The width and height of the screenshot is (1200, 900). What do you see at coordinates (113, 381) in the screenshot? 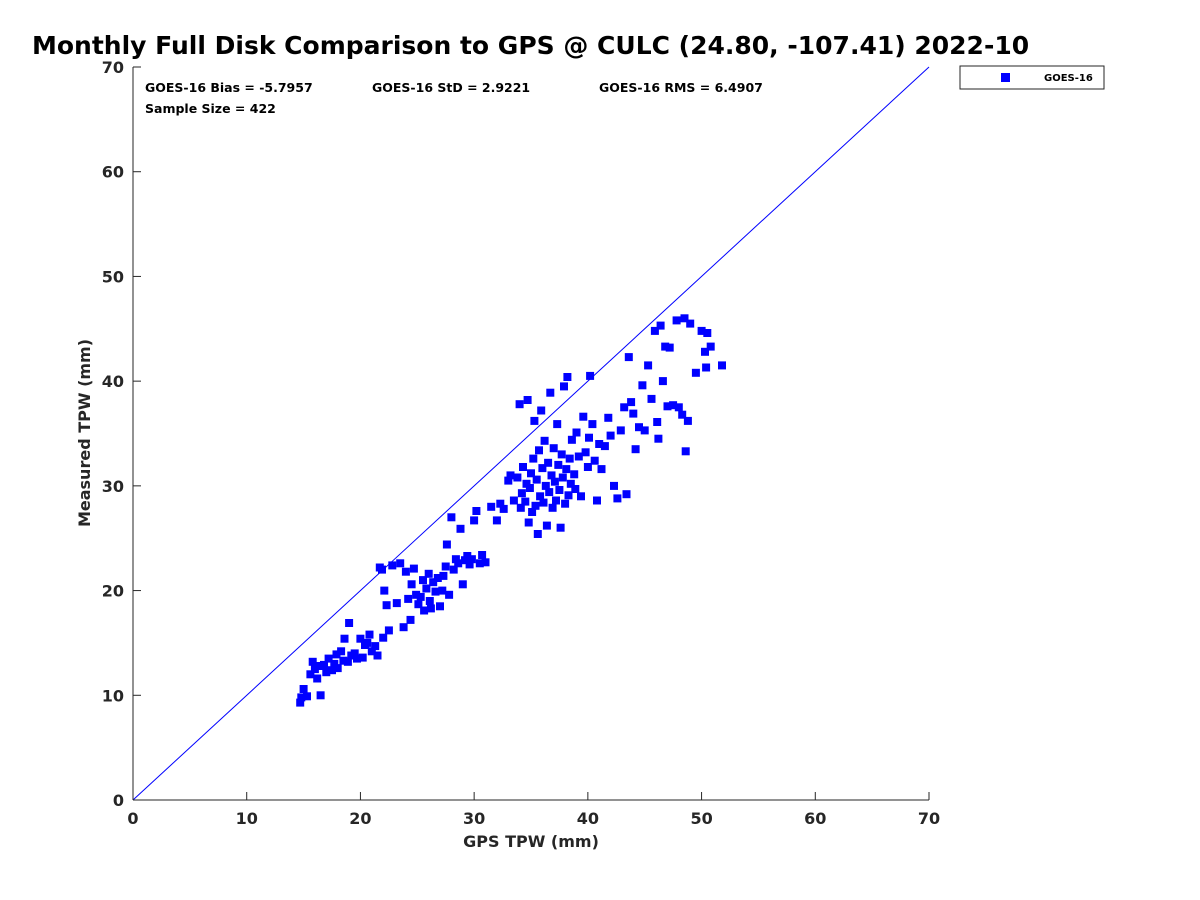
I see `y-tick-label: 40` at bounding box center [113, 381].